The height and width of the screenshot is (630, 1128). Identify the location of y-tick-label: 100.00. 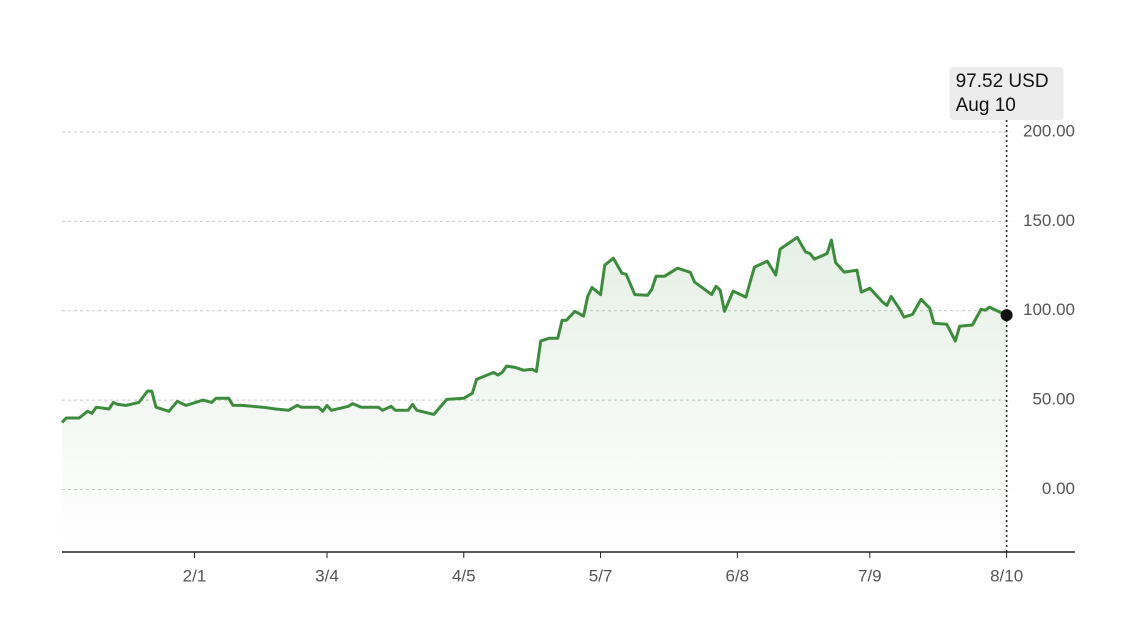
(1049, 309).